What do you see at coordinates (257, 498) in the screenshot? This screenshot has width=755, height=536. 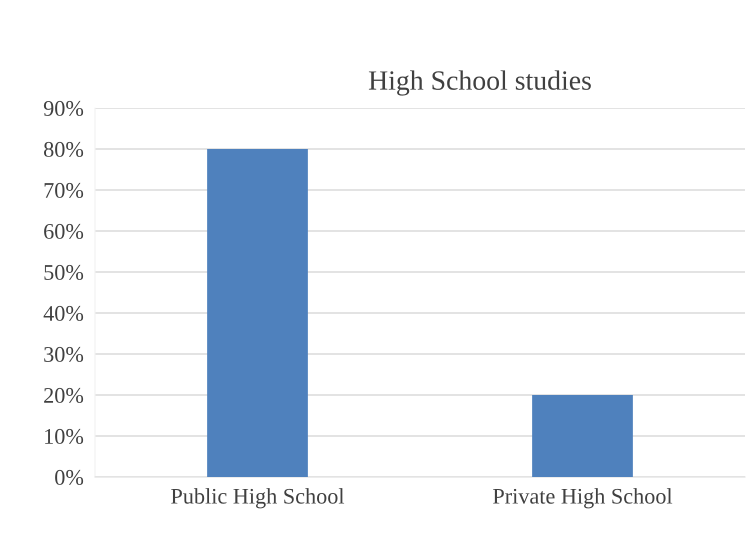 I see `x-tick-label: Public High School` at bounding box center [257, 498].